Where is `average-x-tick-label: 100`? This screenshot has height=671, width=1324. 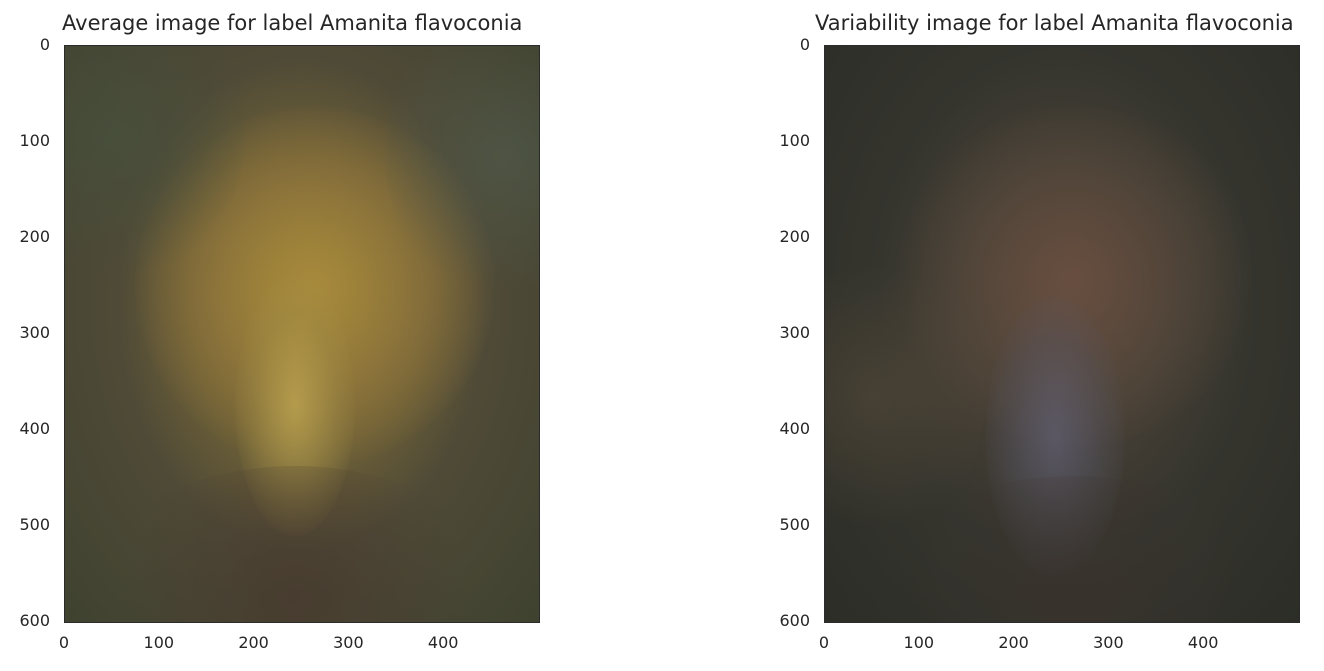
average-x-tick-label: 100 is located at coordinates (159, 642).